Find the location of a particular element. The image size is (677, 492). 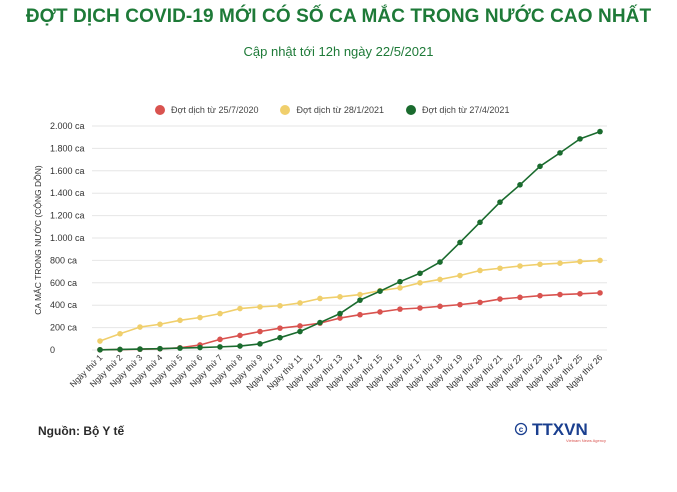

y-tick-label: 1.400 ca is located at coordinates (67, 193).